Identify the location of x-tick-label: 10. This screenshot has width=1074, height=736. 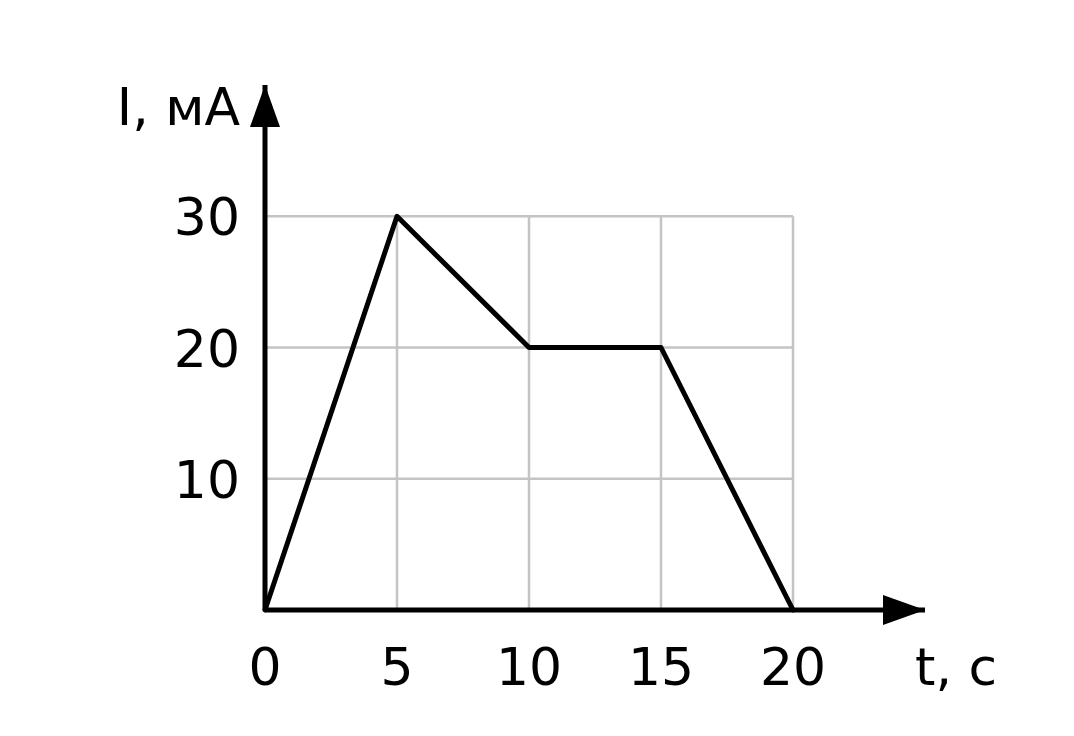
(529, 667).